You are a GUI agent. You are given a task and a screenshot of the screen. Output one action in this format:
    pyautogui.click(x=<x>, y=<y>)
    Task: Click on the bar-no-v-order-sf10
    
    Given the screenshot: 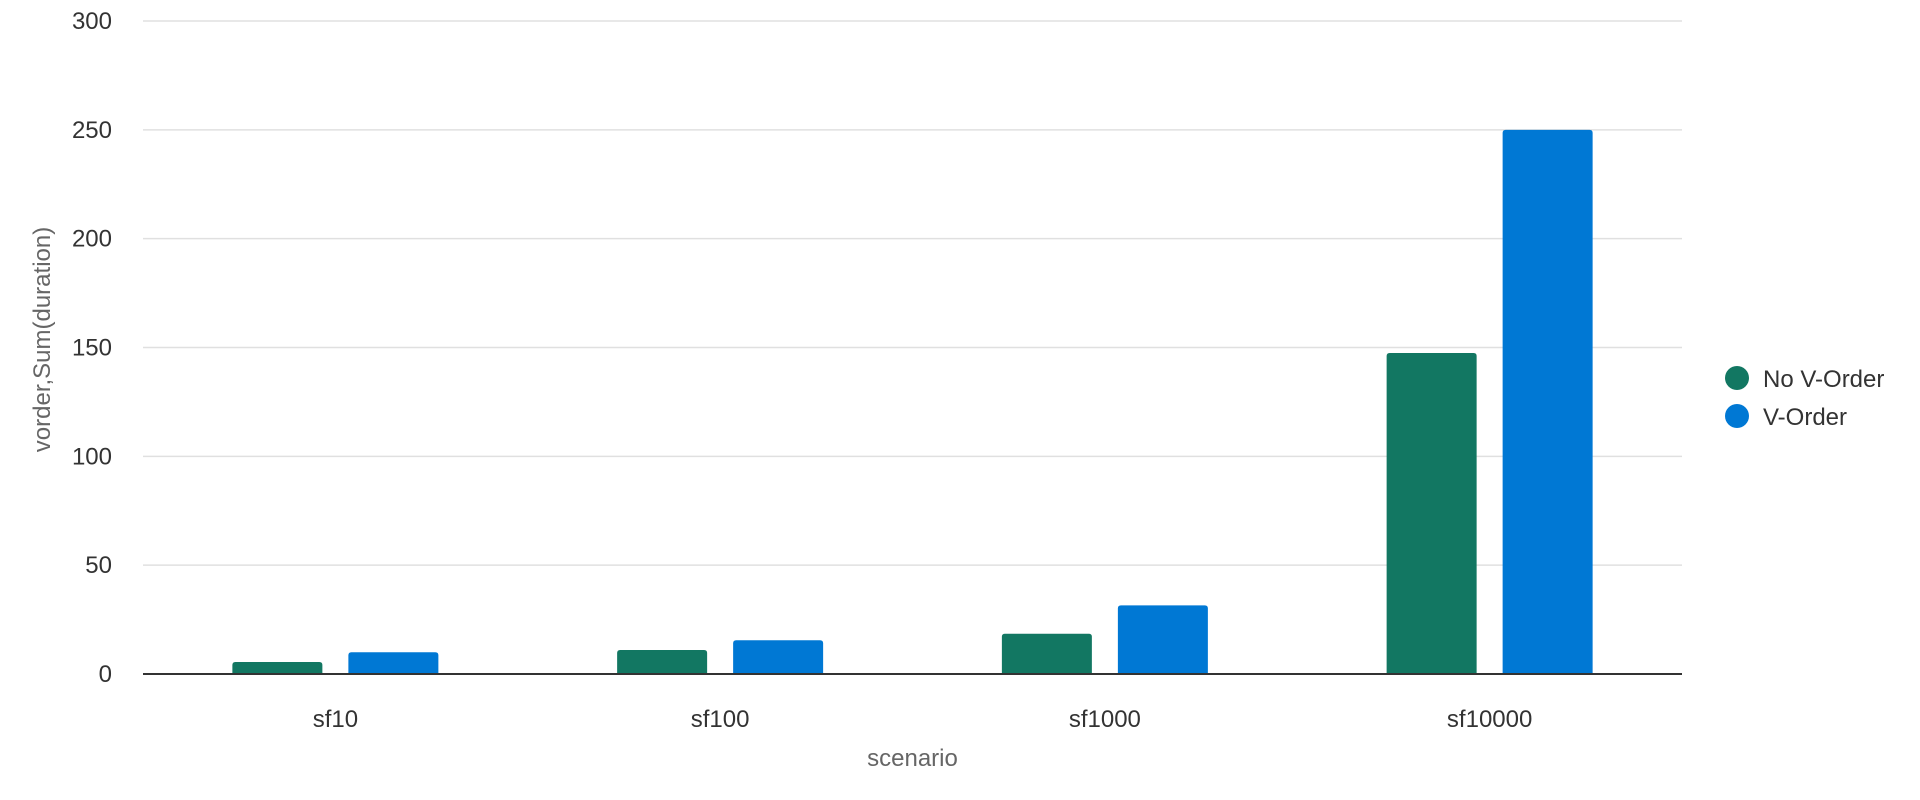 What is the action you would take?
    pyautogui.click(x=277, y=668)
    